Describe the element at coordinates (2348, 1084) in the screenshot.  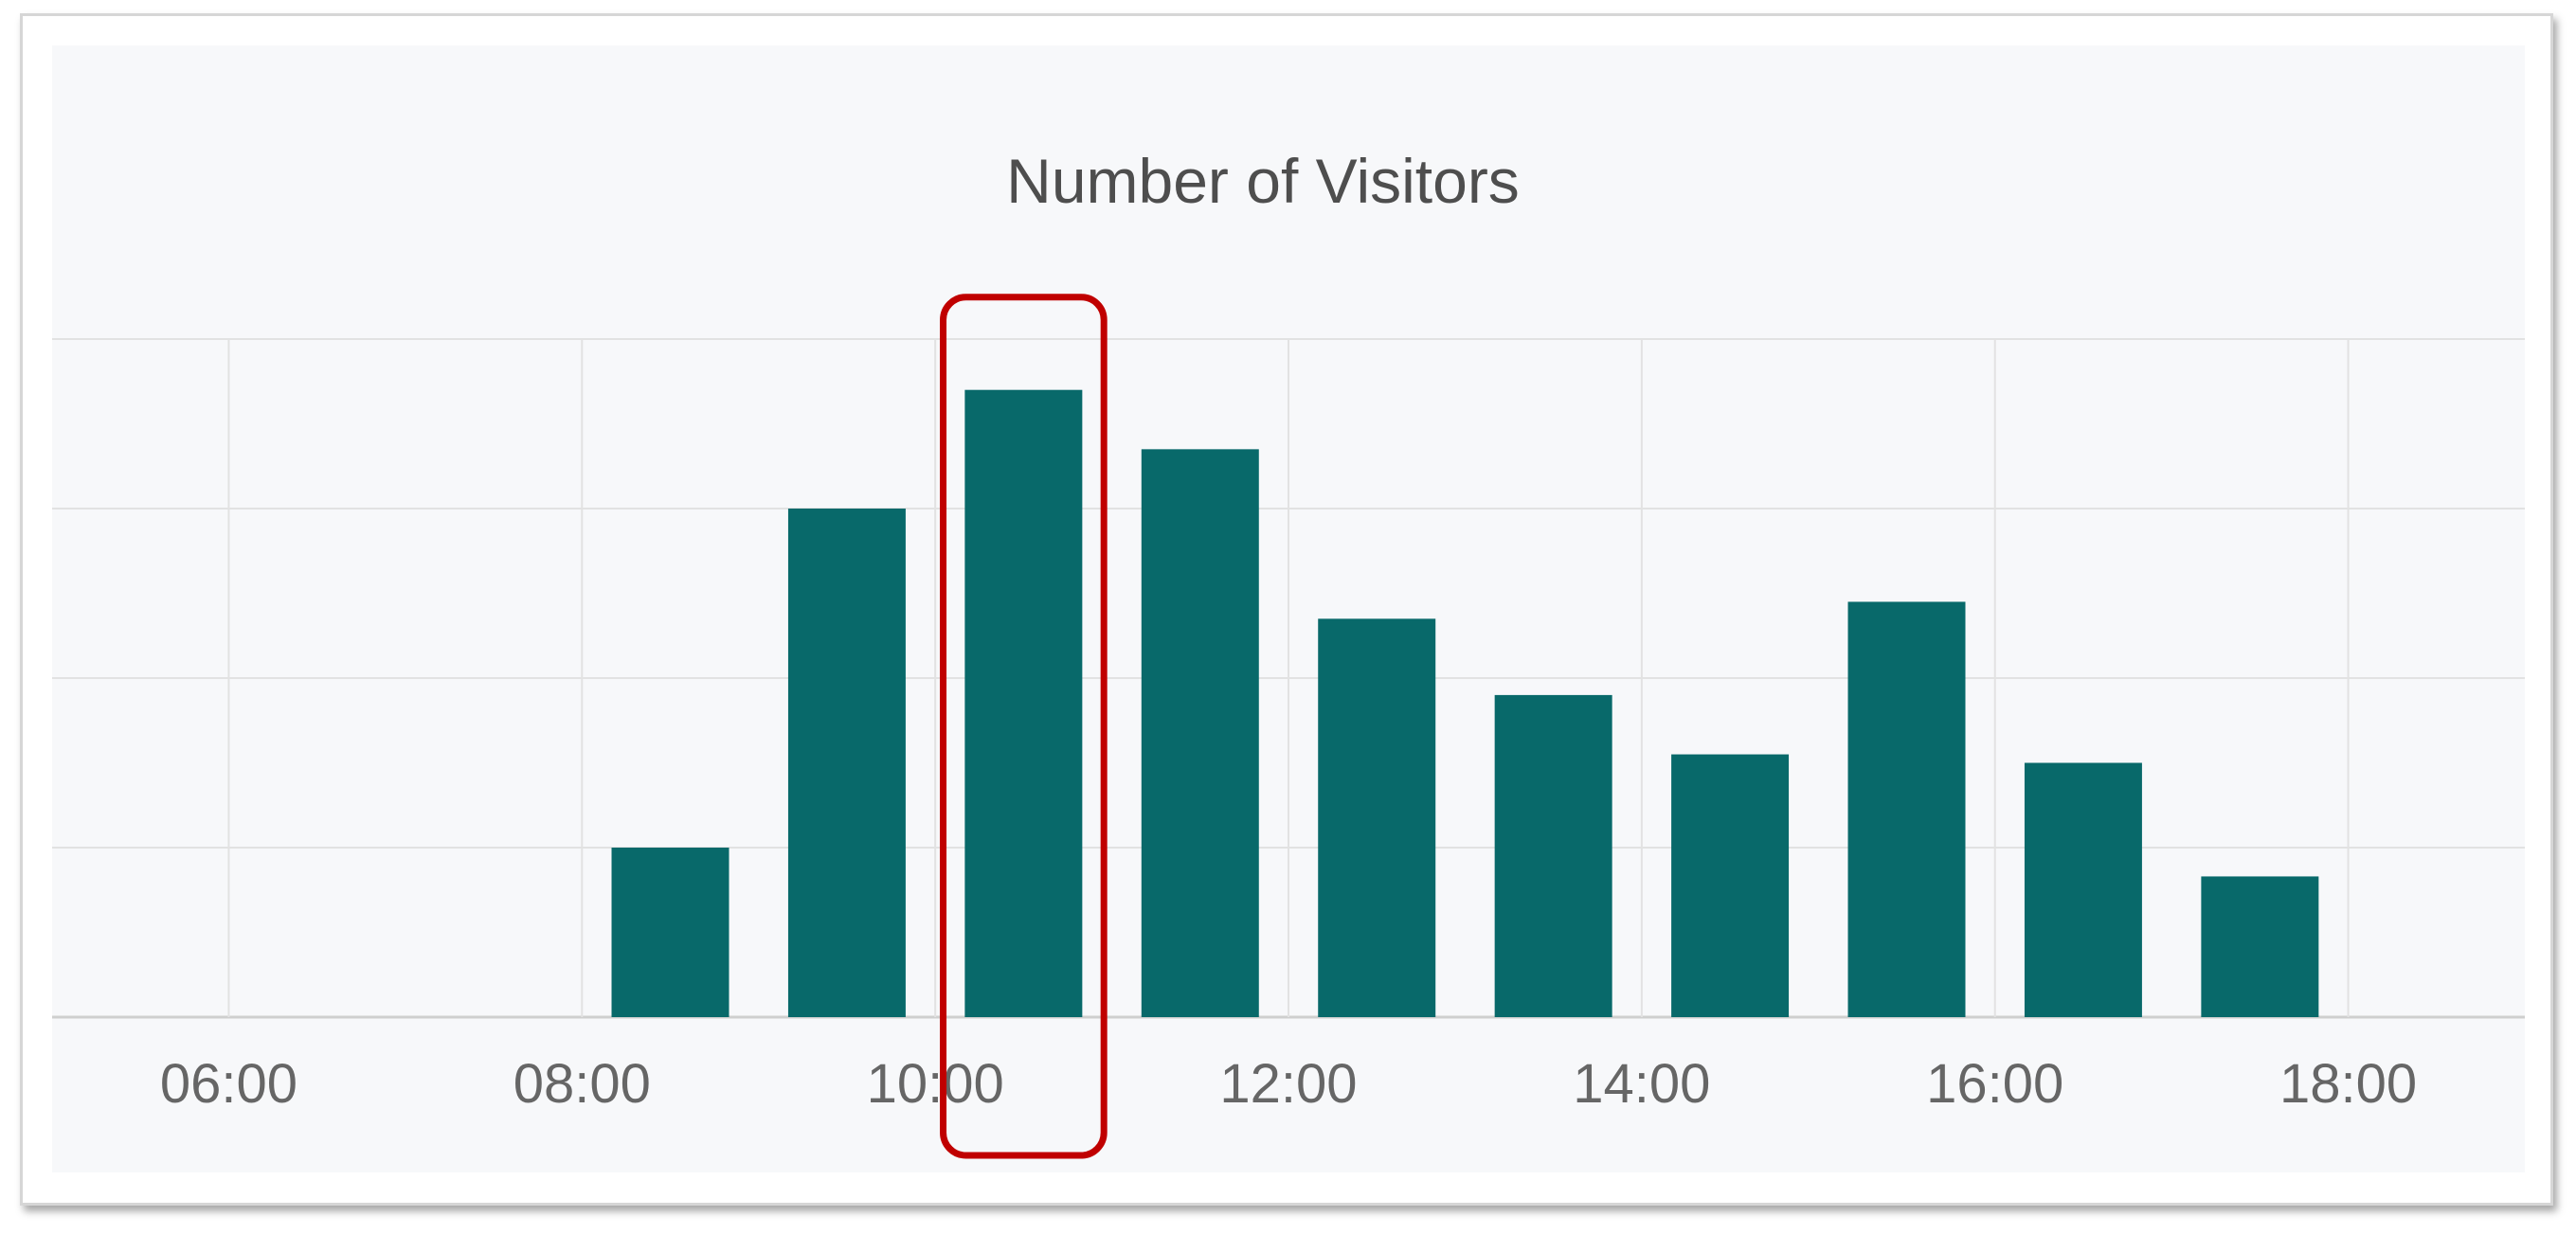
I see `x-tick-label: 18:00` at that location.